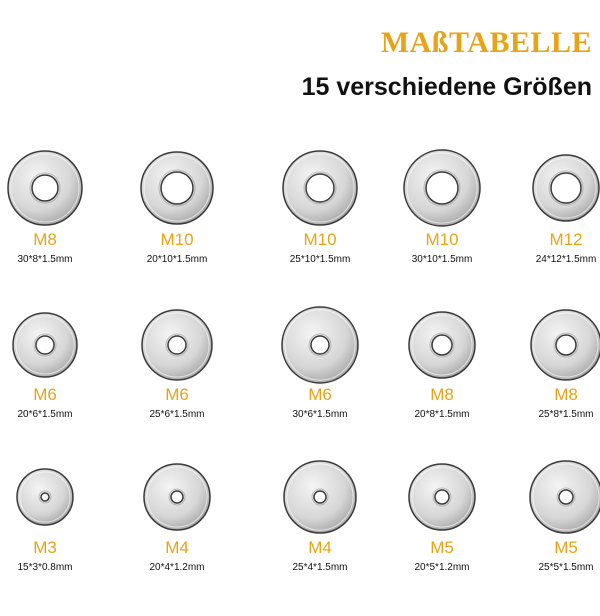  Describe the element at coordinates (320, 259) in the screenshot. I see `washer-dimension-label: 25*10*1.5mm` at that location.